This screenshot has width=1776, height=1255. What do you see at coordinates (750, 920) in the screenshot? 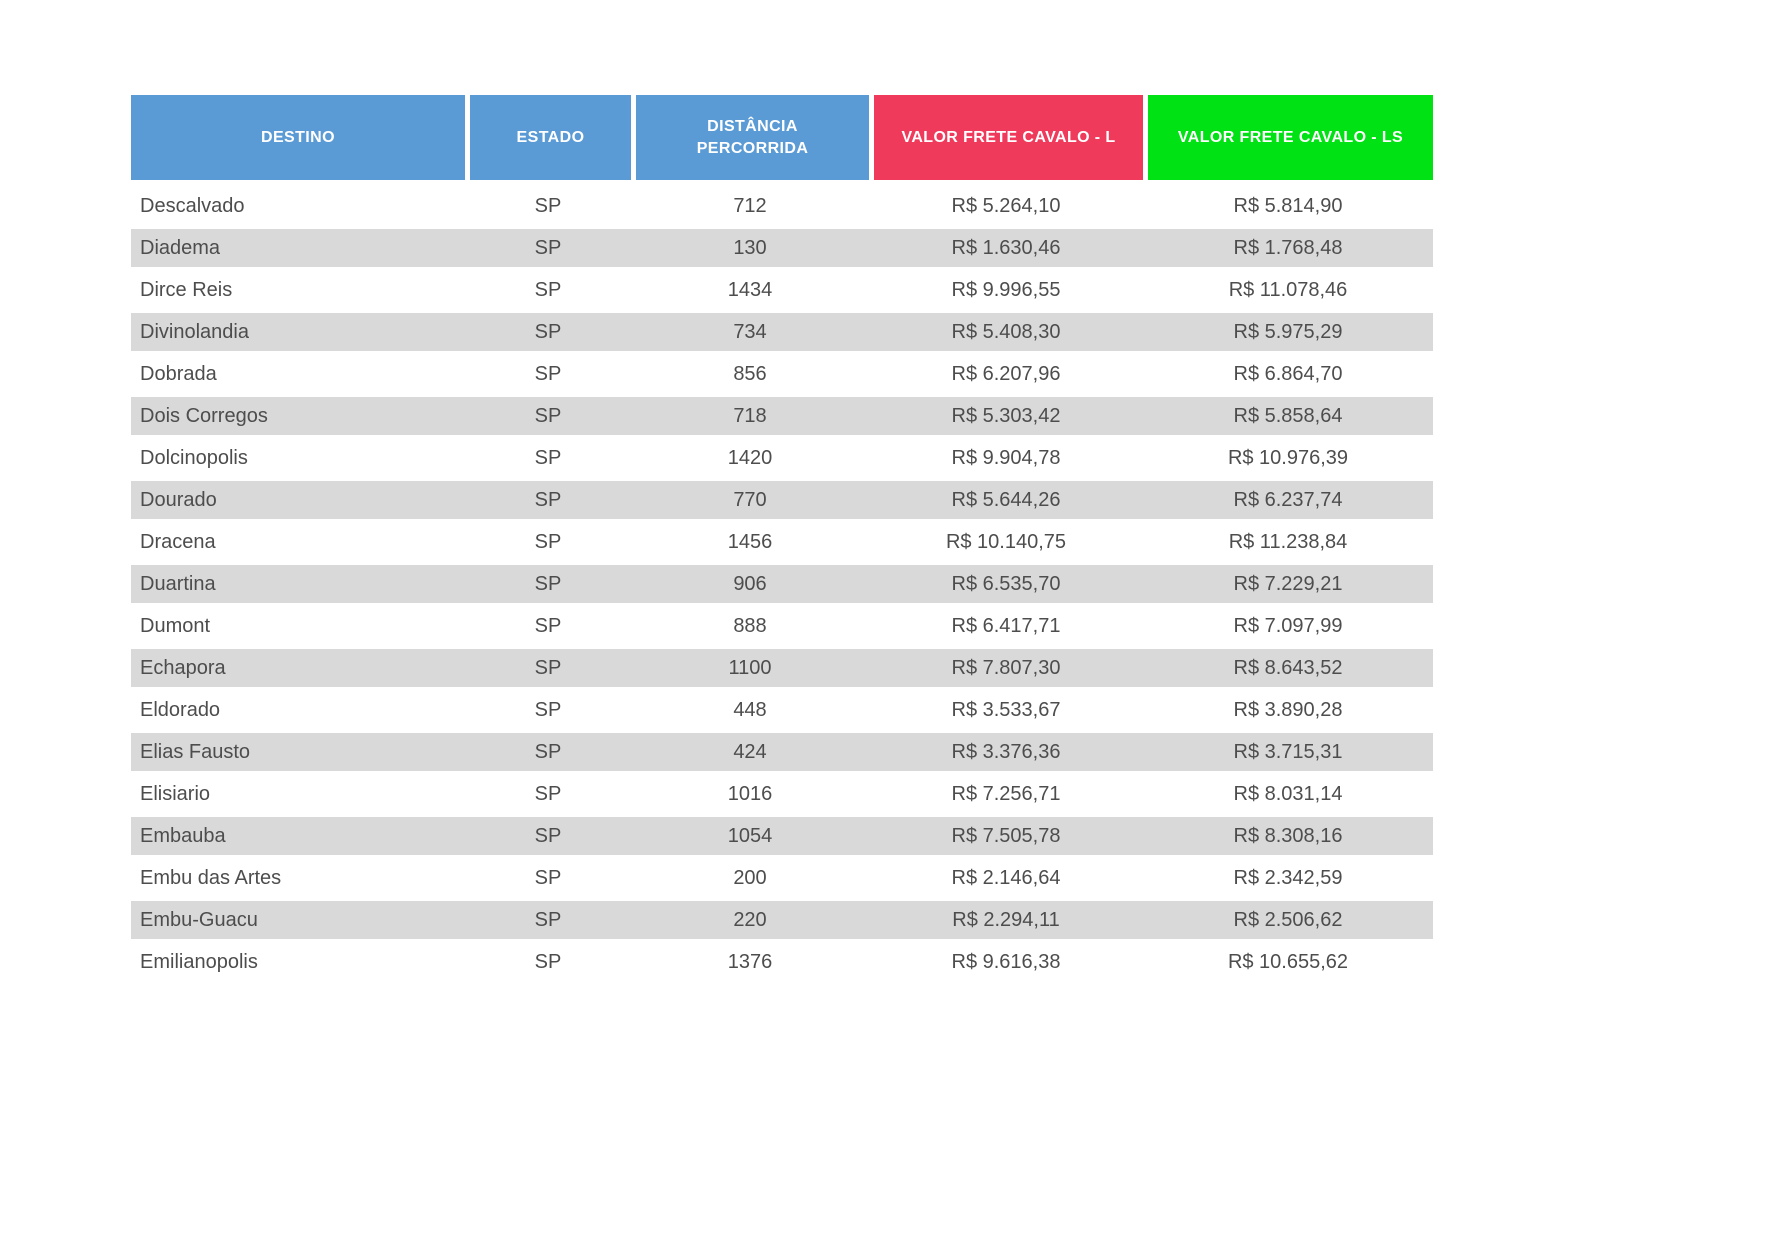
I see `cell-distancia: 220` at bounding box center [750, 920].